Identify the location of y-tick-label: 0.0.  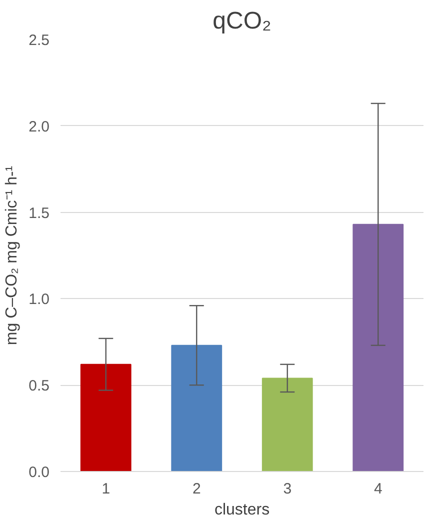
(39, 472).